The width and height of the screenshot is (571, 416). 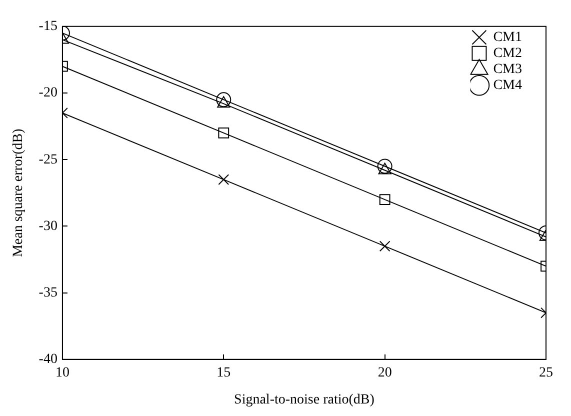 What do you see at coordinates (48, 226) in the screenshot?
I see `y-tick-label: -30` at bounding box center [48, 226].